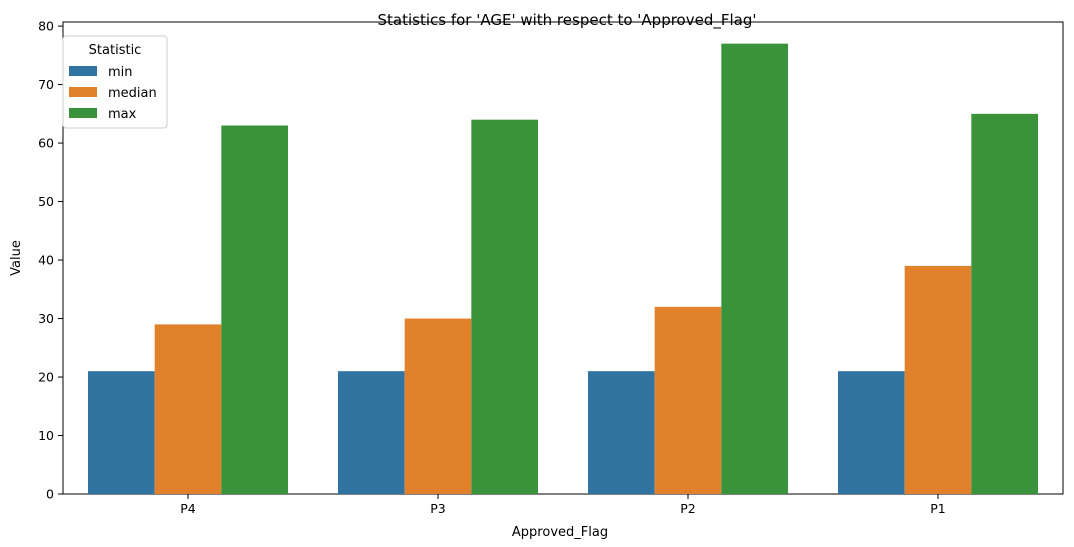  What do you see at coordinates (754, 268) in the screenshot?
I see `bar-max-p2` at bounding box center [754, 268].